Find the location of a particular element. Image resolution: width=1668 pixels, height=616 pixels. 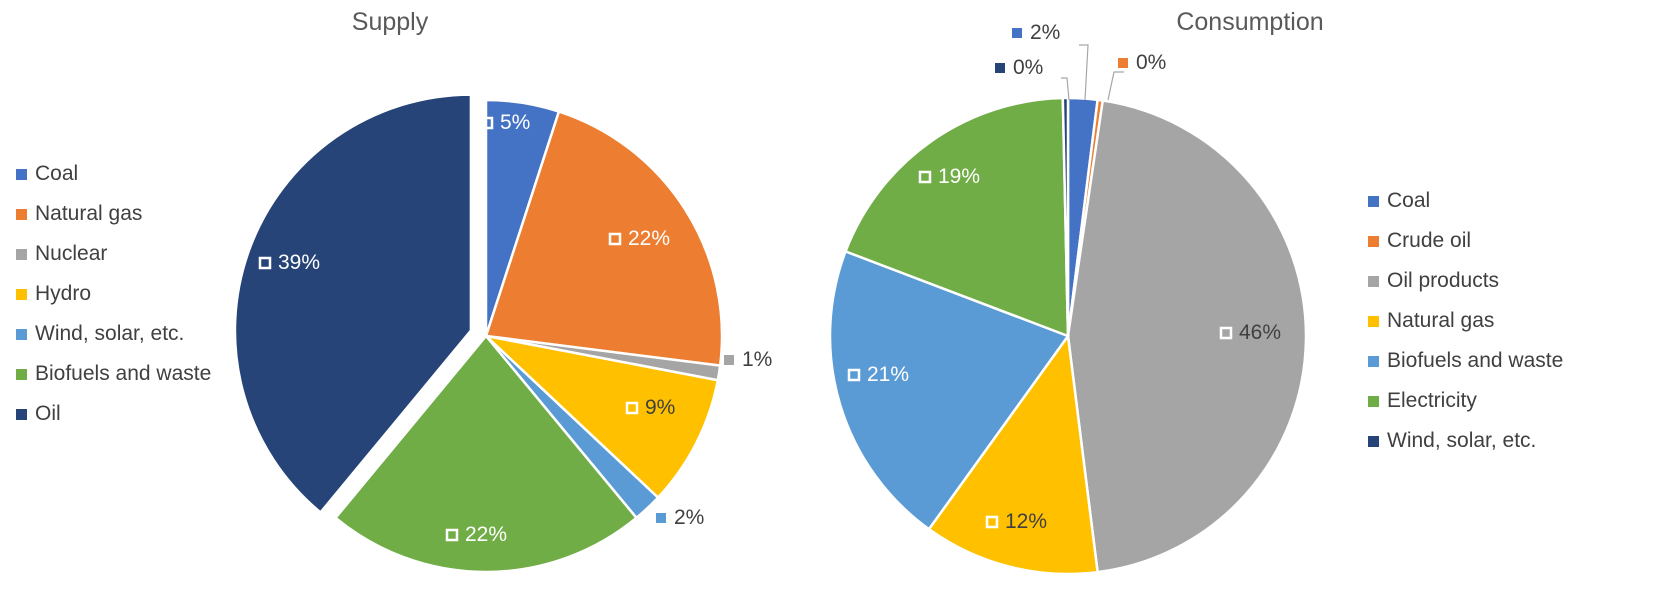

consumption-slice-biofuels-and-waste is located at coordinates (949, 390).